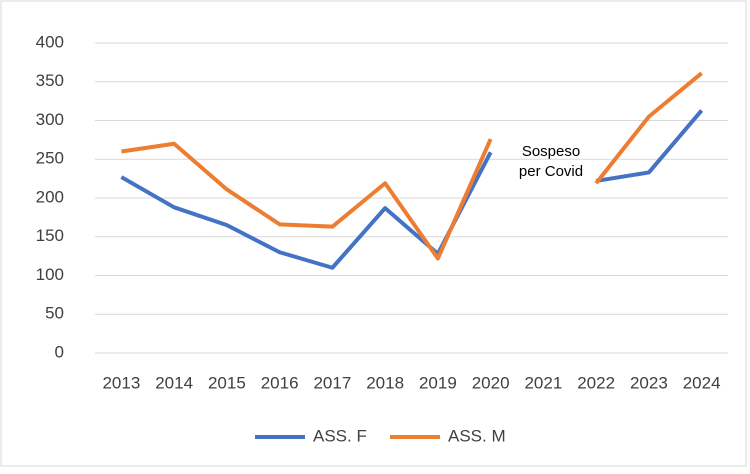 The width and height of the screenshot is (750, 474). Describe the element at coordinates (385, 382) in the screenshot. I see `x-tick-label: 2018` at that location.